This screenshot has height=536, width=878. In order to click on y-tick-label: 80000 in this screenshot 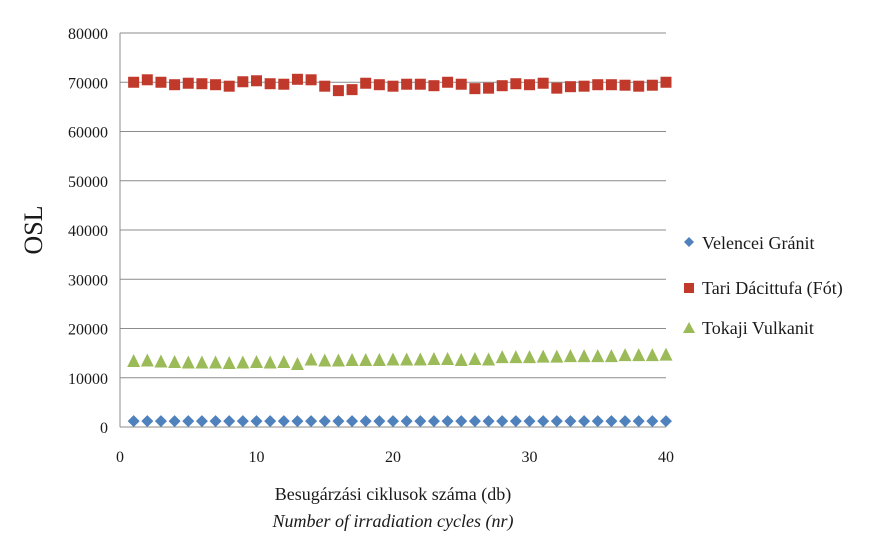, I will do `click(88, 34)`.